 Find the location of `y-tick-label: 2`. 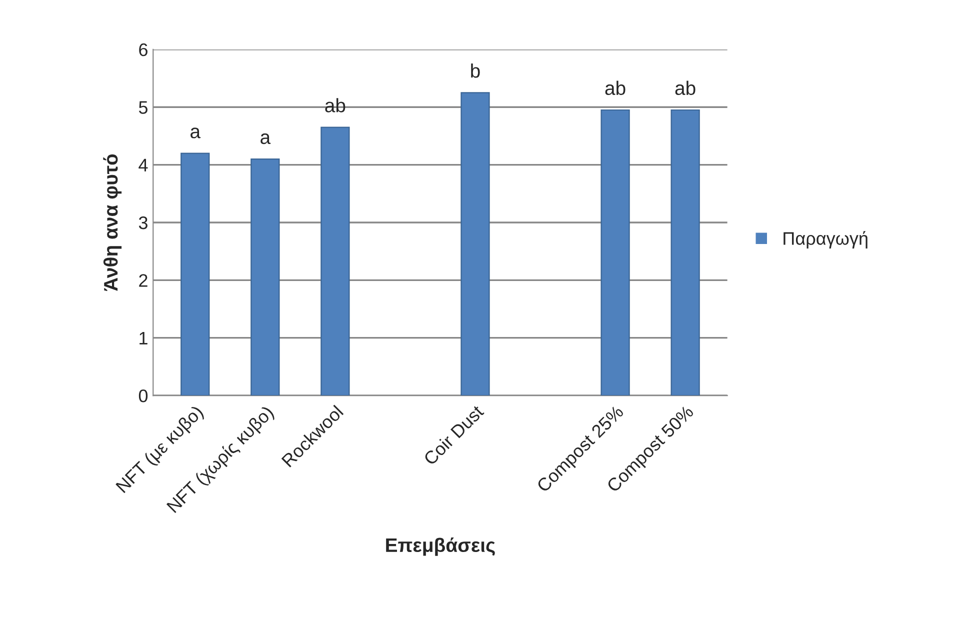

y-tick-label: 2 is located at coordinates (143, 280).